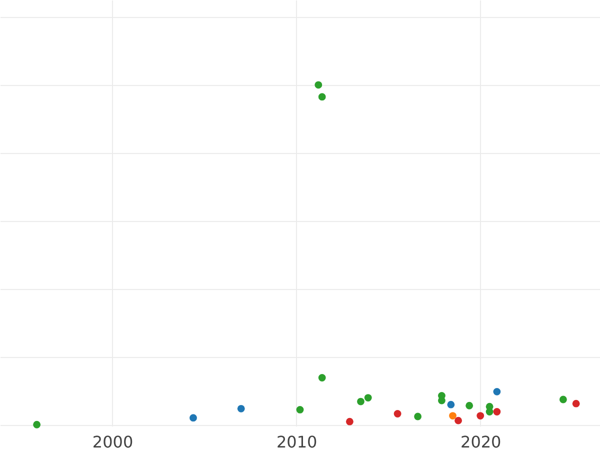  Describe the element at coordinates (113, 441) in the screenshot. I see `x-tick-label: 2000` at that location.